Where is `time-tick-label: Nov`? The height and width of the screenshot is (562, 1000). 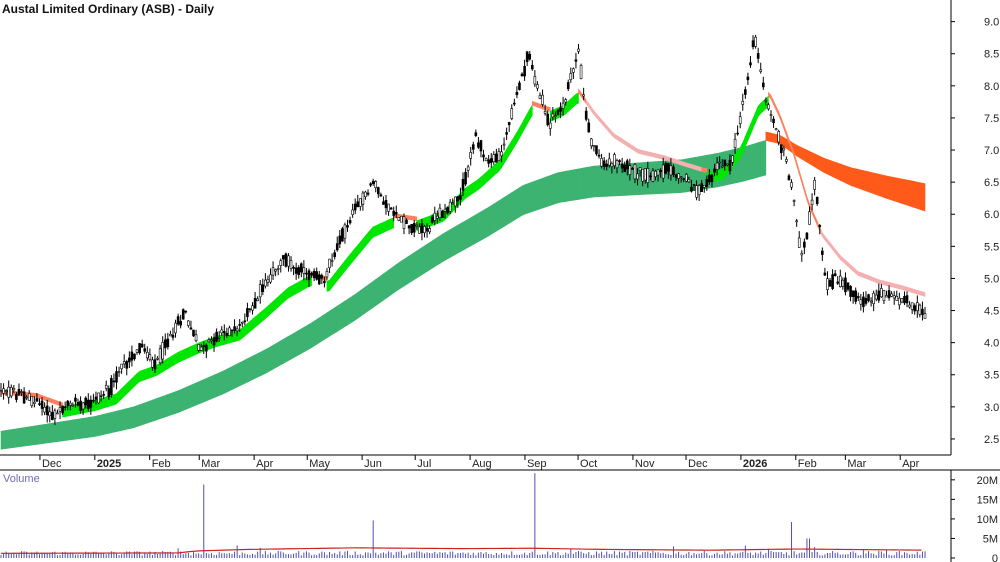 time-tick-label: Nov is located at coordinates (645, 464).